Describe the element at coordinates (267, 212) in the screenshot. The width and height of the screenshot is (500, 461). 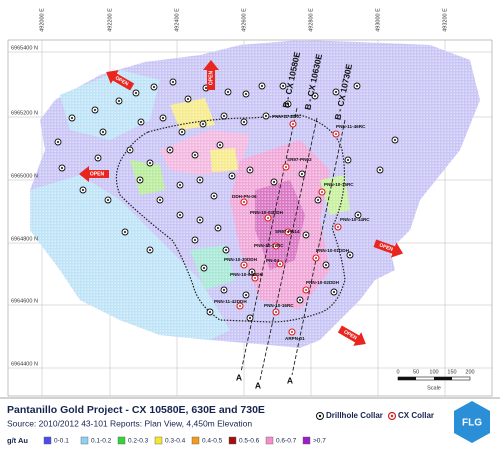
I see `drillhole-label: PNN-10-03DDH` at that location.